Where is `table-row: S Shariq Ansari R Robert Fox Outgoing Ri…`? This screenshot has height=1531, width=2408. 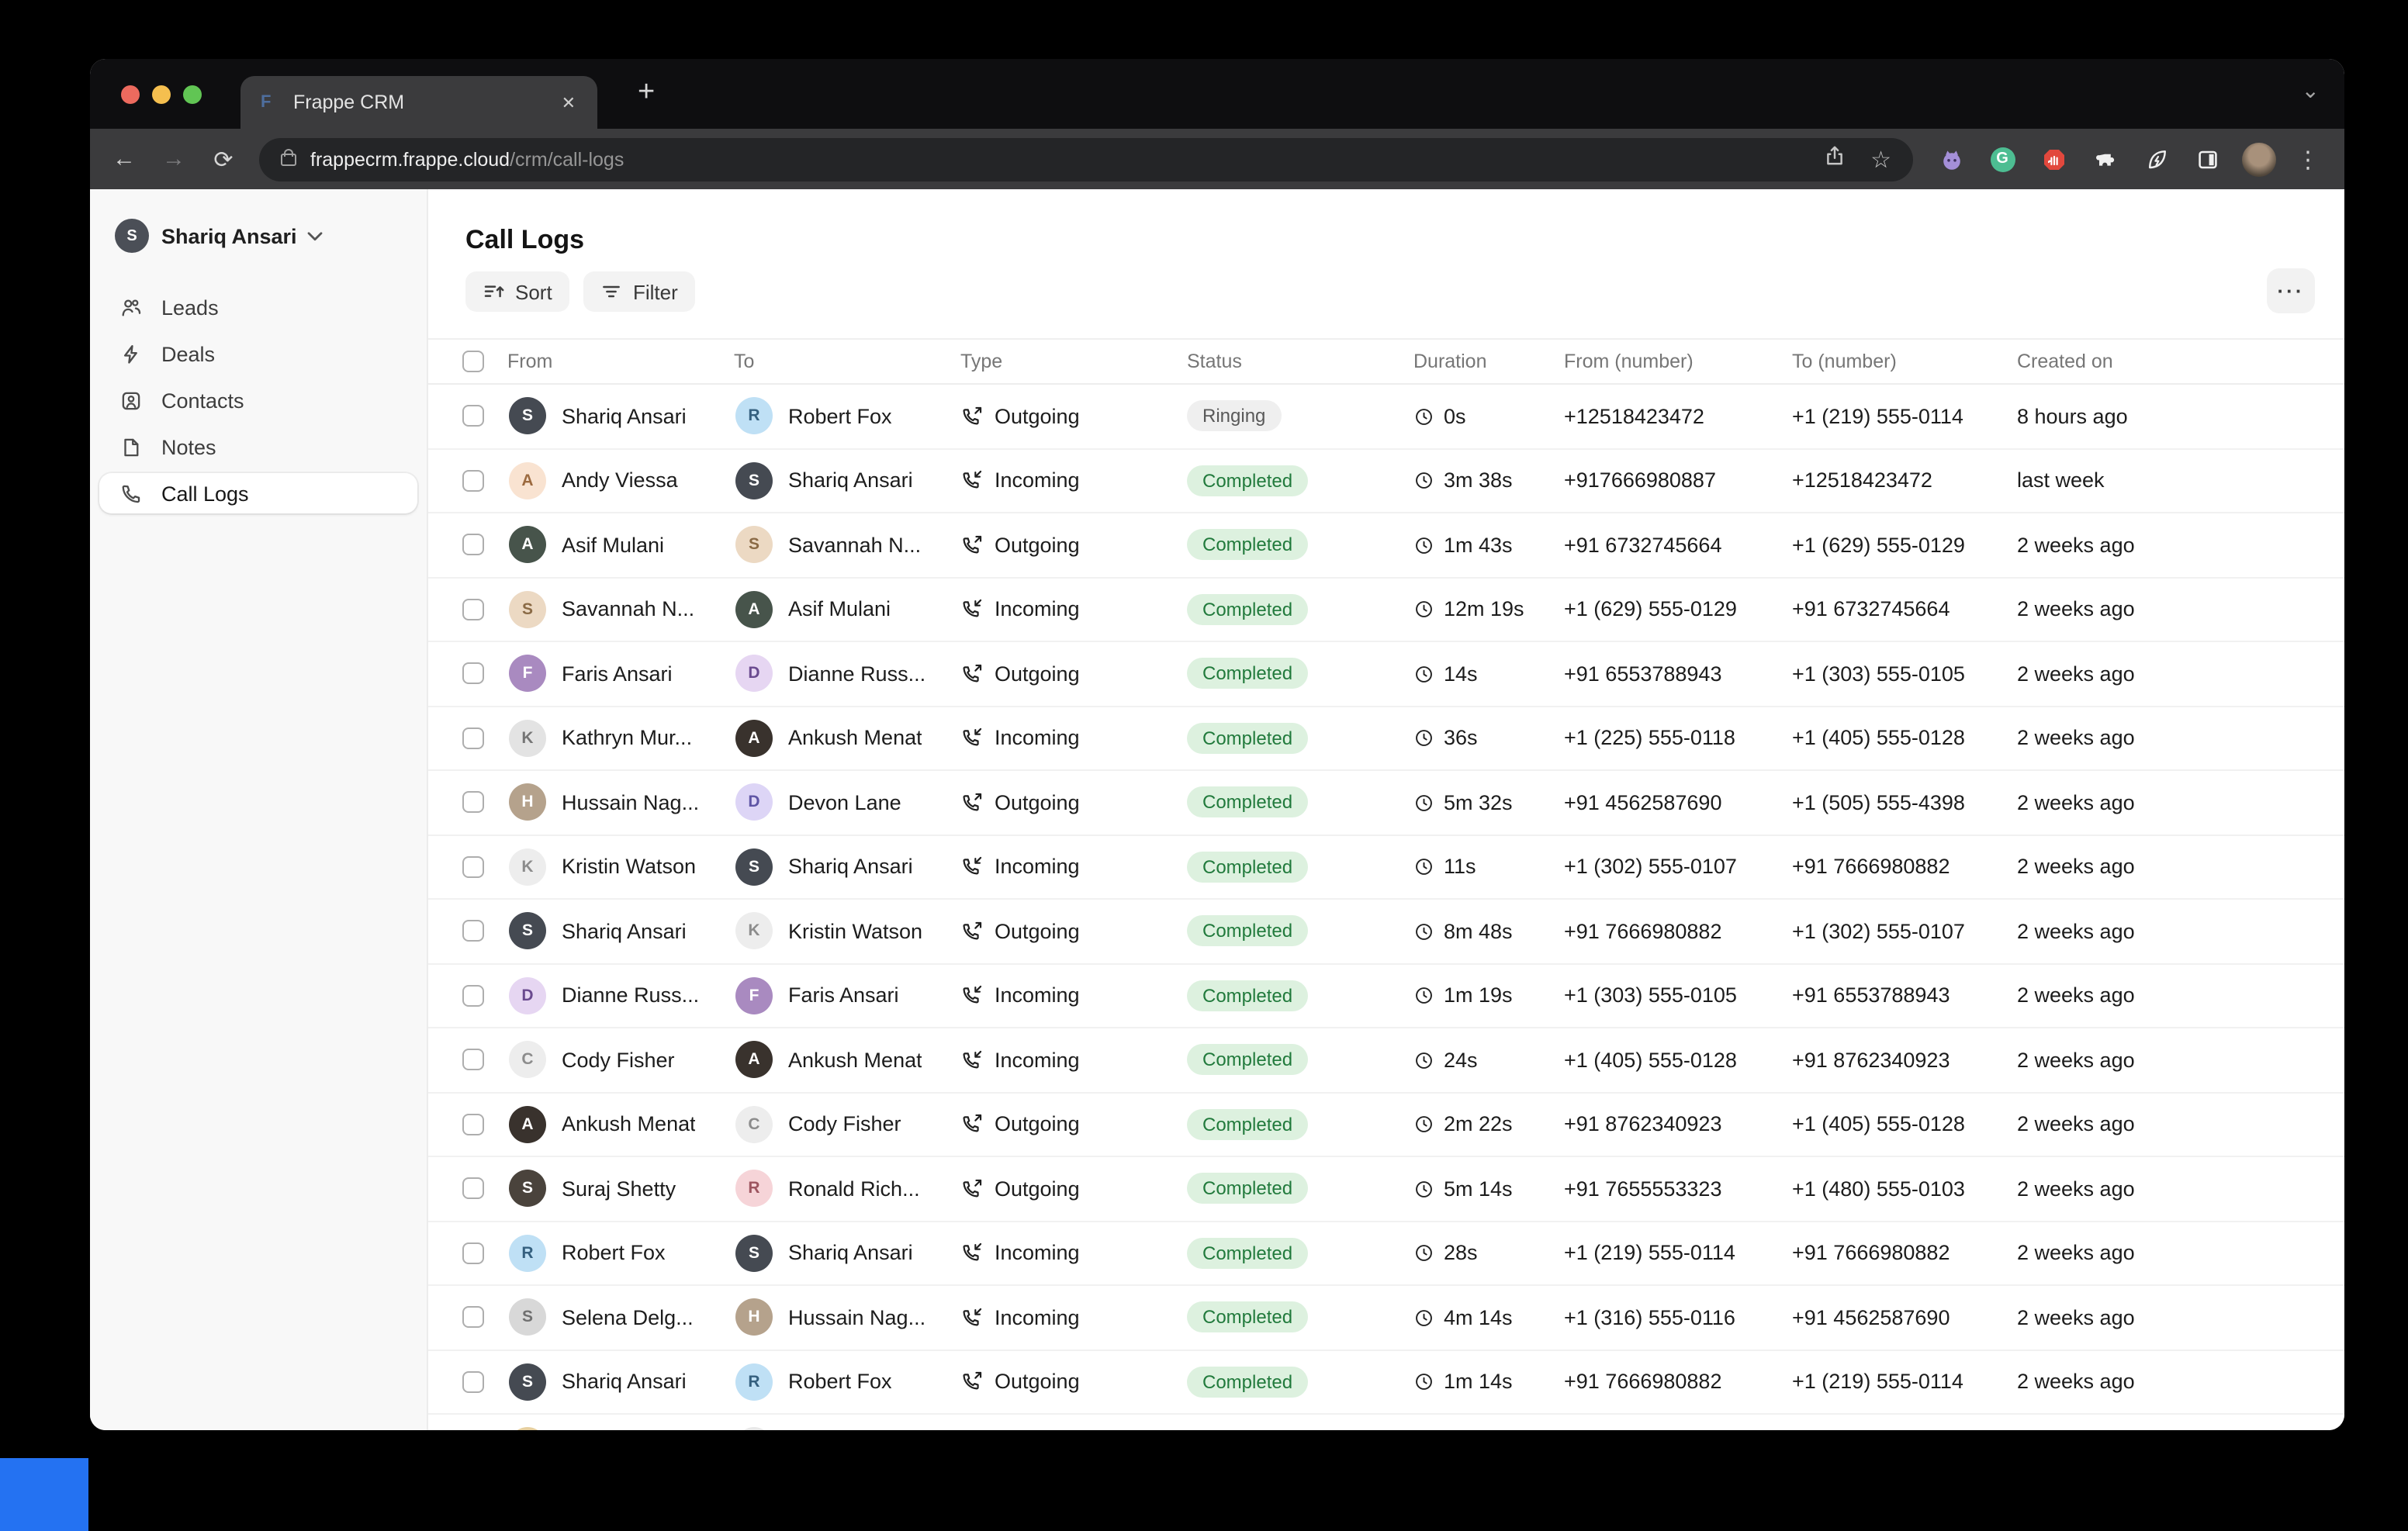
table-row: S Shariq Ansari R Robert Fox Outgoing Ri… is located at coordinates (1386, 417).